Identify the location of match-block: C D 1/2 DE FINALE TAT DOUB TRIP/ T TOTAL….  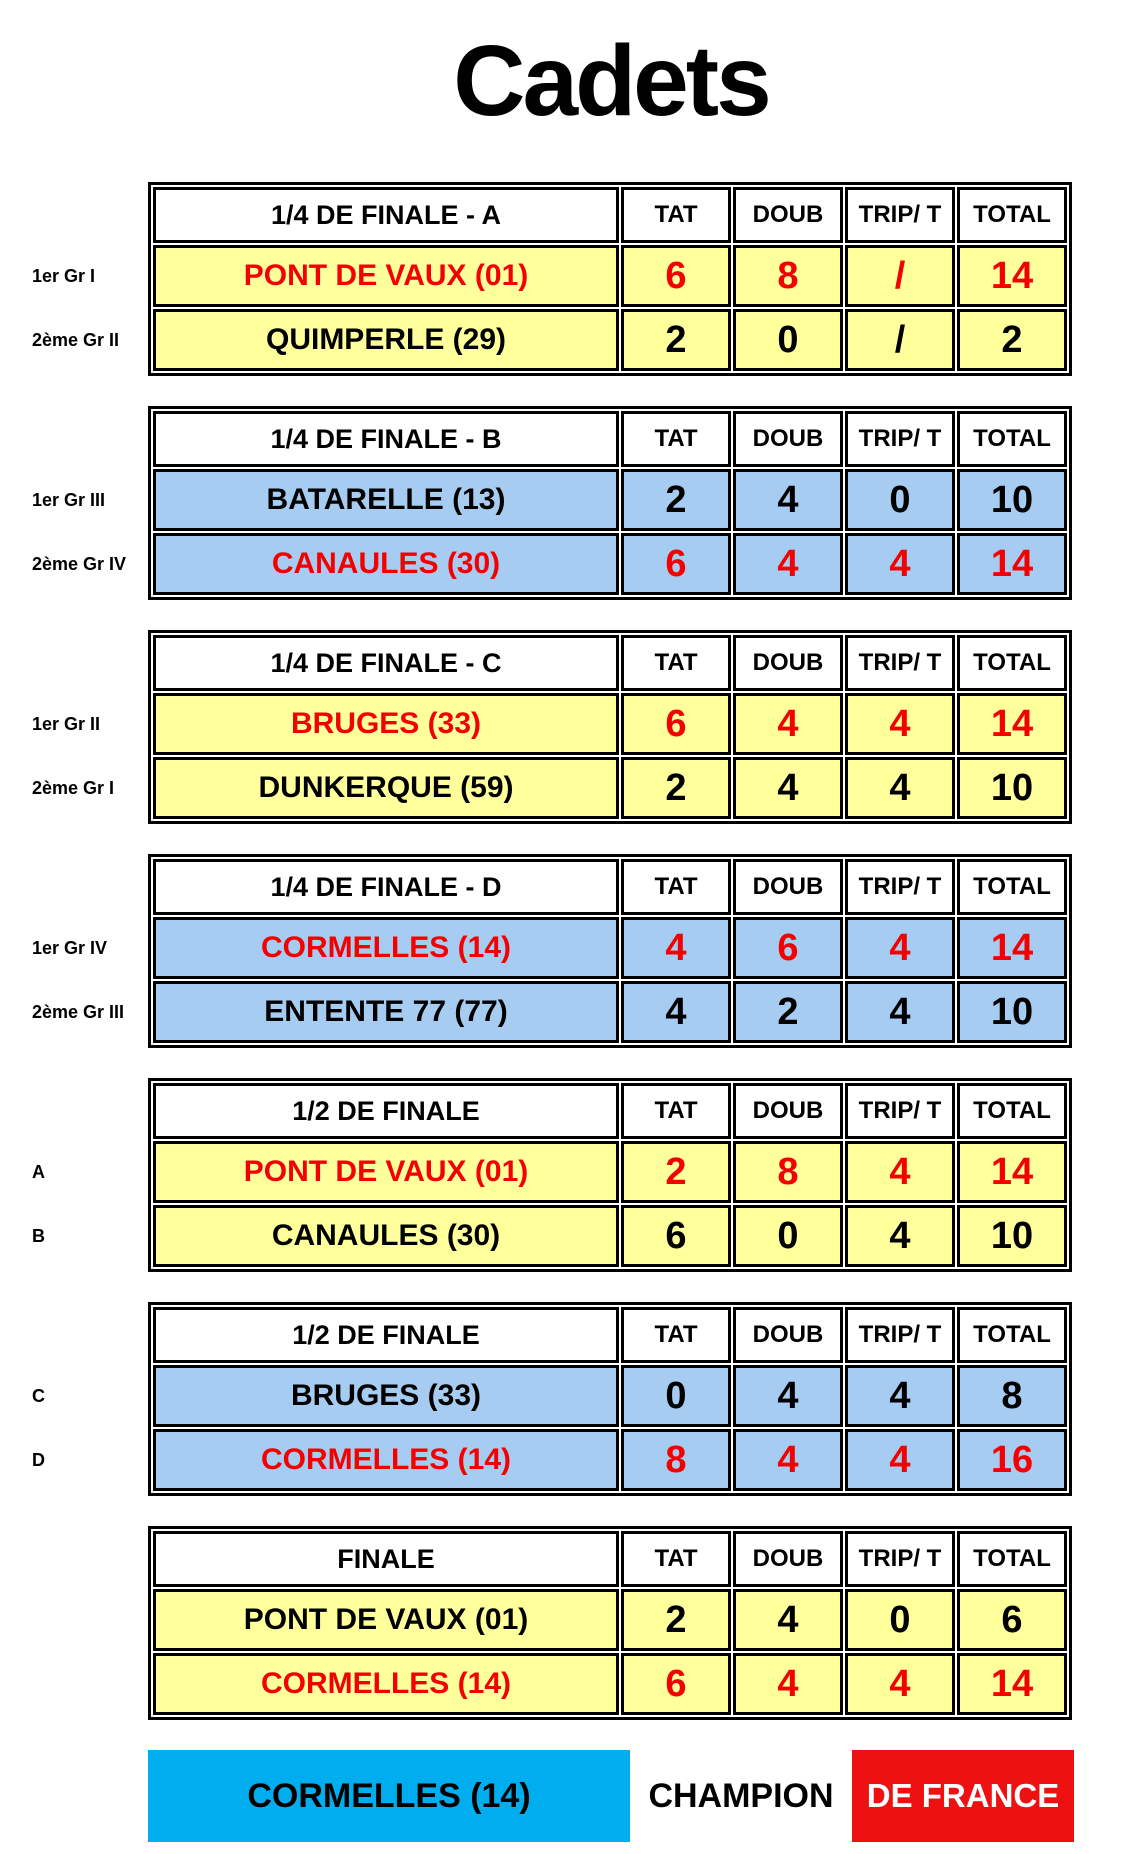
(553, 1399).